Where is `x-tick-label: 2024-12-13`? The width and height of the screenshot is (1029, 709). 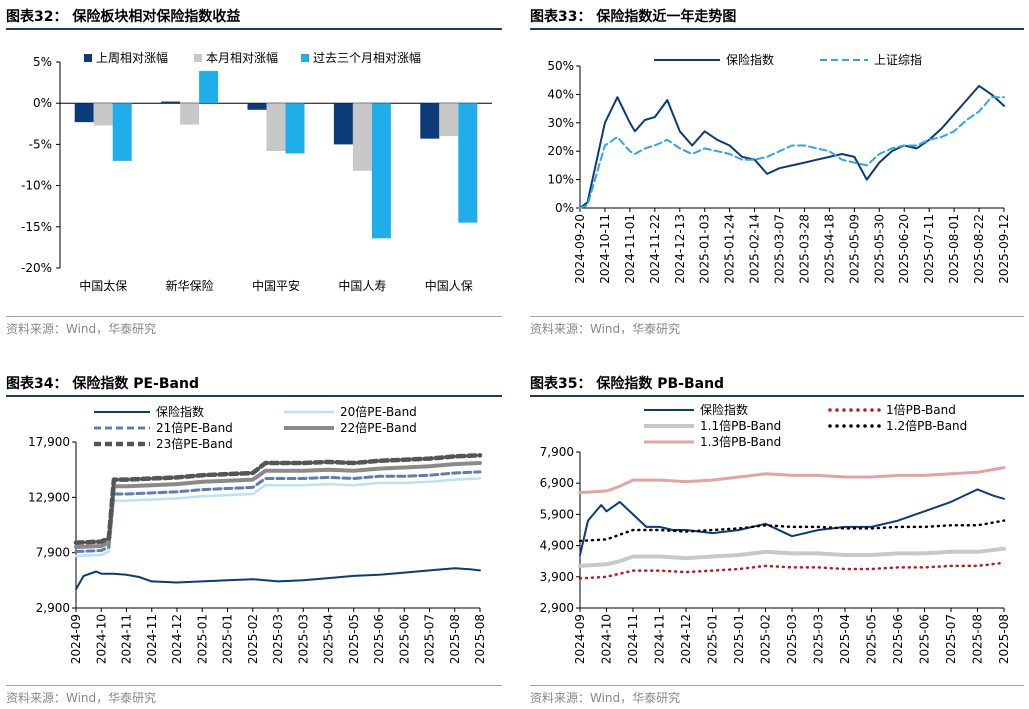 x-tick-label: 2024-12-13 is located at coordinates (680, 249).